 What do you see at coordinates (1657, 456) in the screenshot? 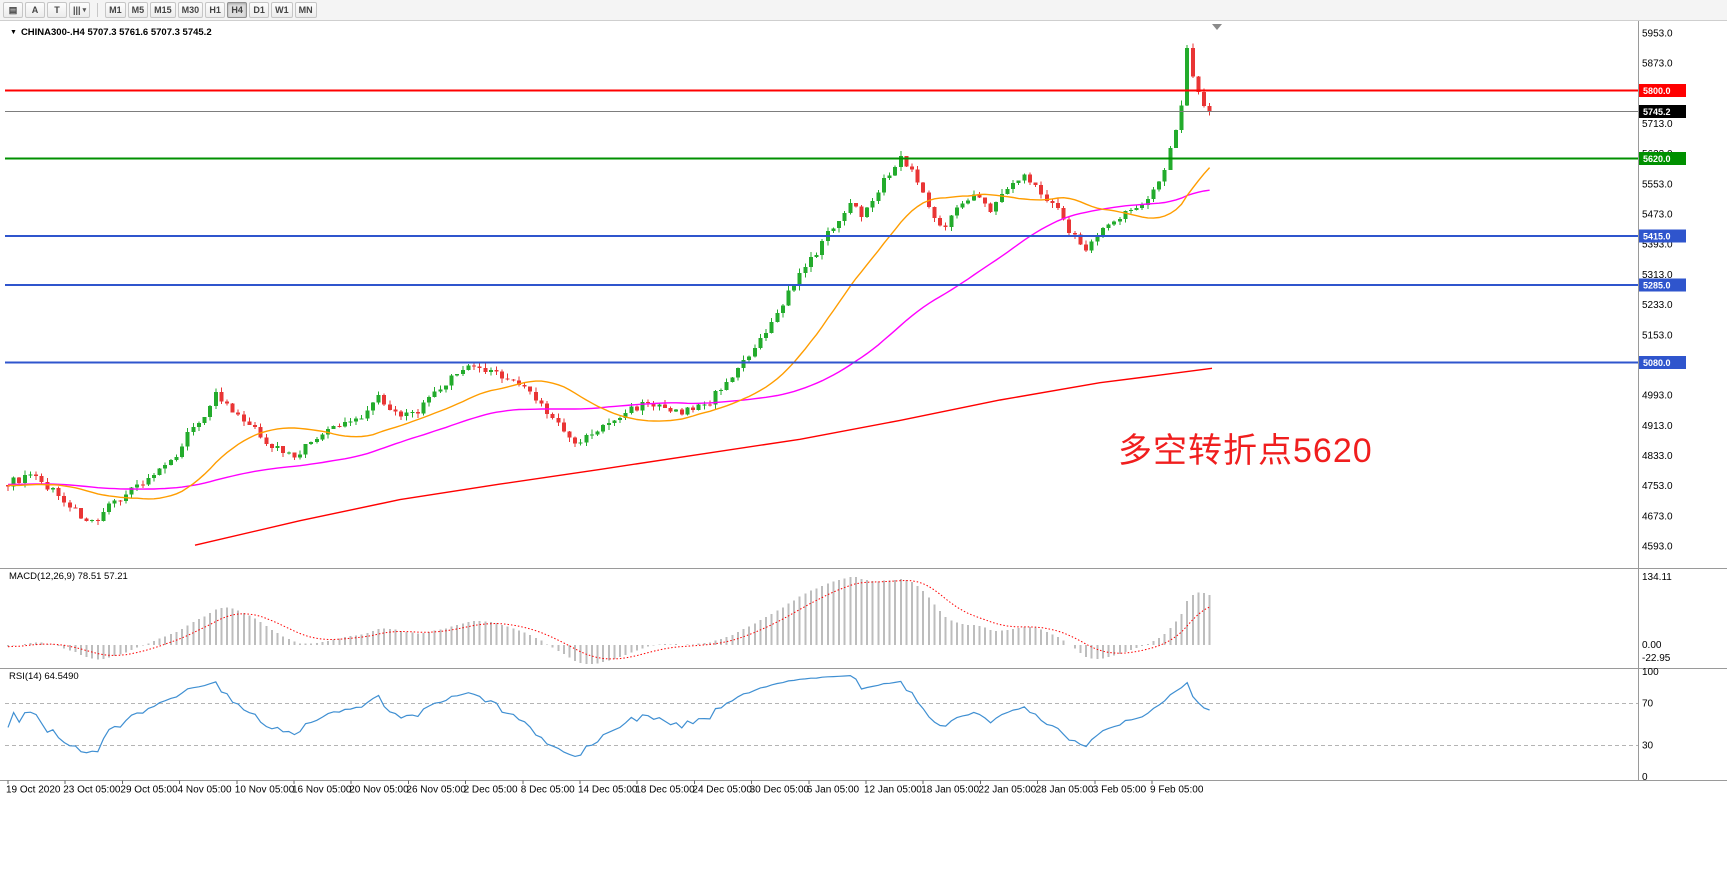
I see `price-tick-label: 4833.0` at bounding box center [1657, 456].